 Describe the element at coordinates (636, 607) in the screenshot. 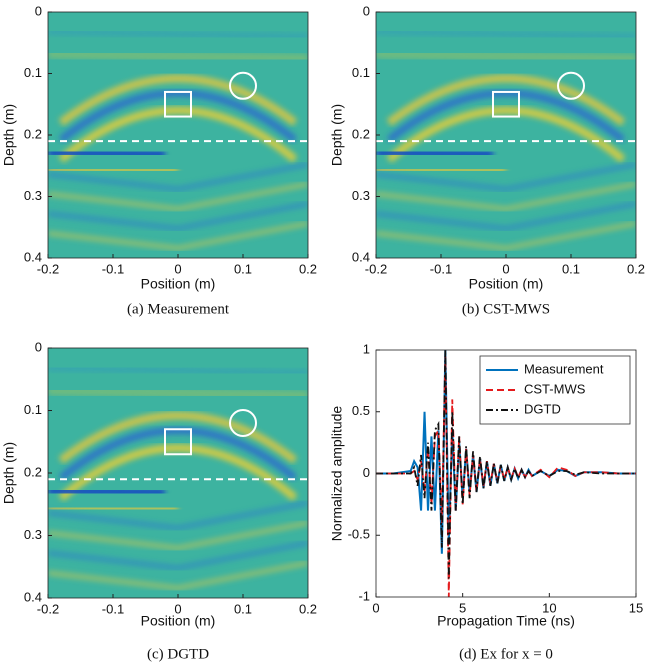

I see `x-tick-label: 15` at that location.